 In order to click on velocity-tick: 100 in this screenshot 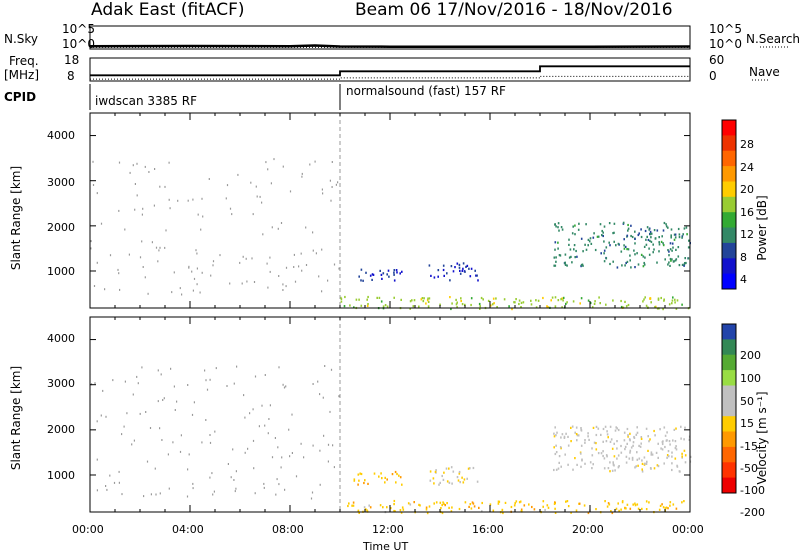, I will do `click(750, 378)`.